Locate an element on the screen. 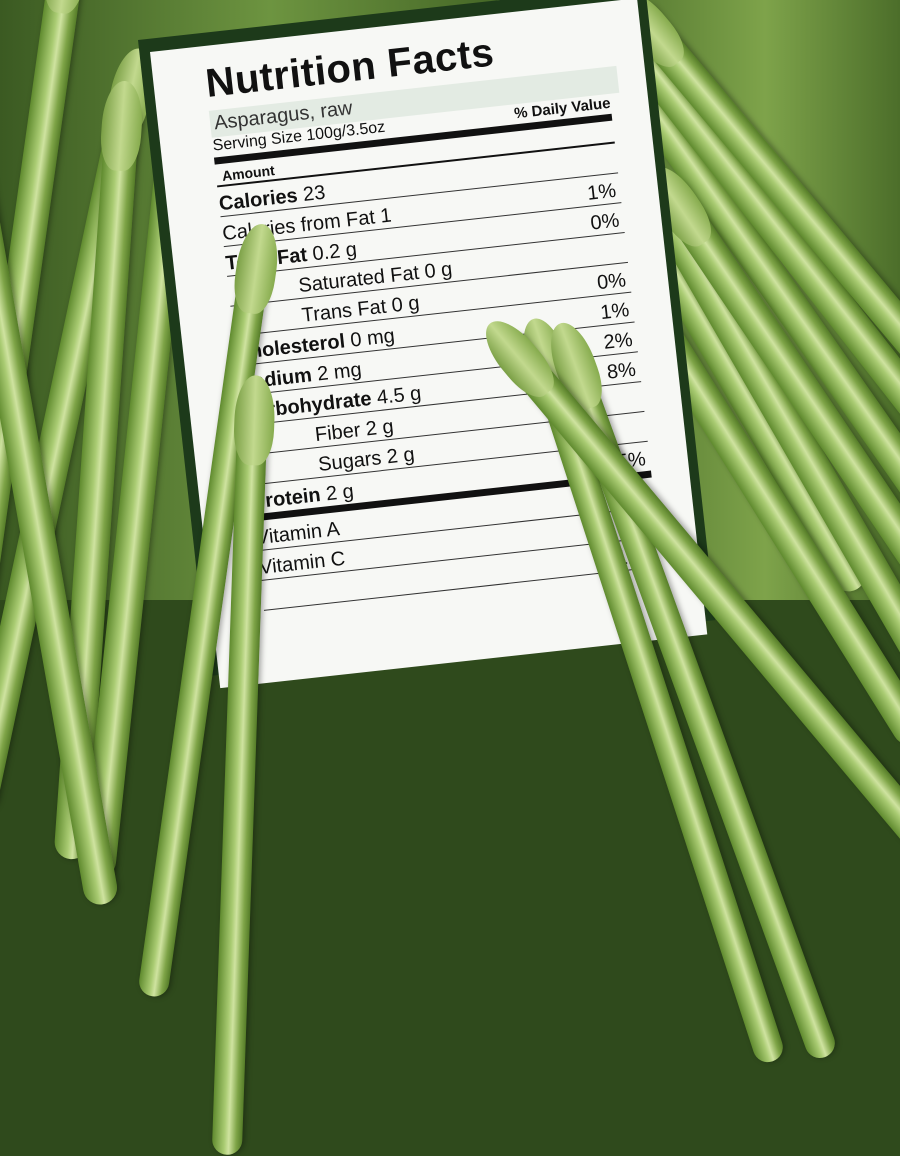  nutrient-amount: 2 mg is located at coordinates (339, 372).